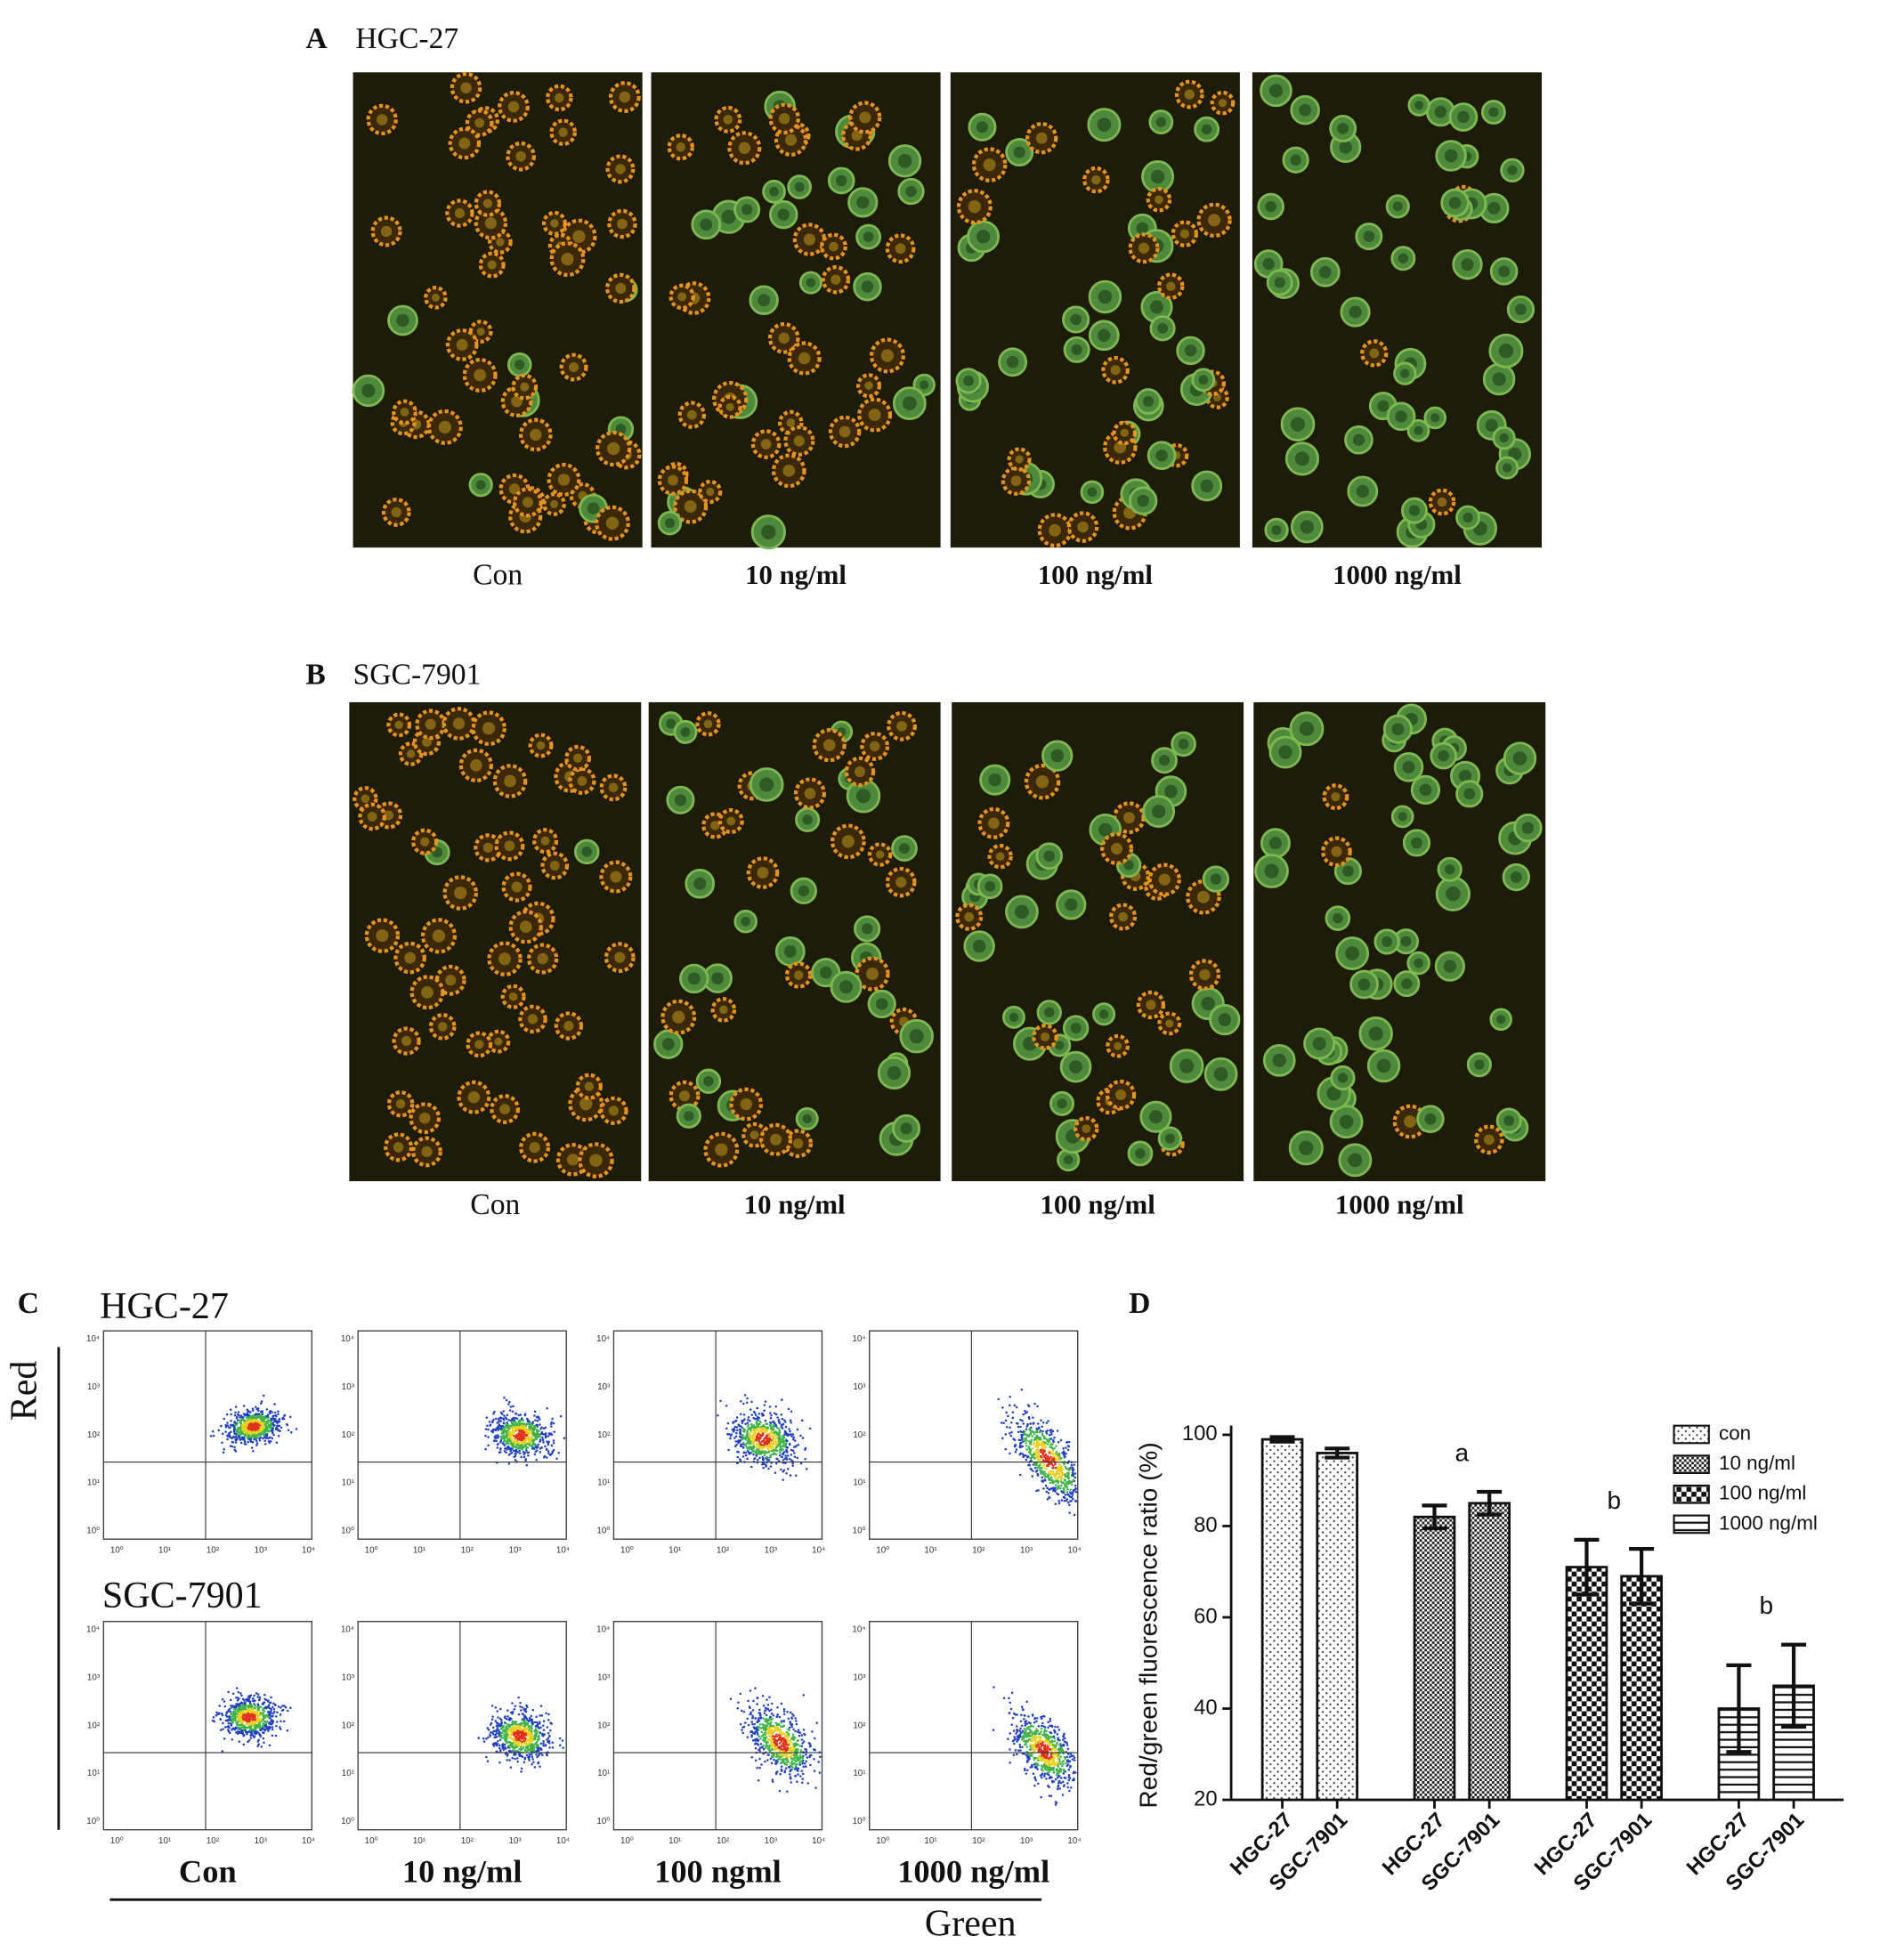 The height and width of the screenshot is (1960, 1896). Describe the element at coordinates (516, 1550) in the screenshot. I see `axis-tick-label: 10³` at that location.